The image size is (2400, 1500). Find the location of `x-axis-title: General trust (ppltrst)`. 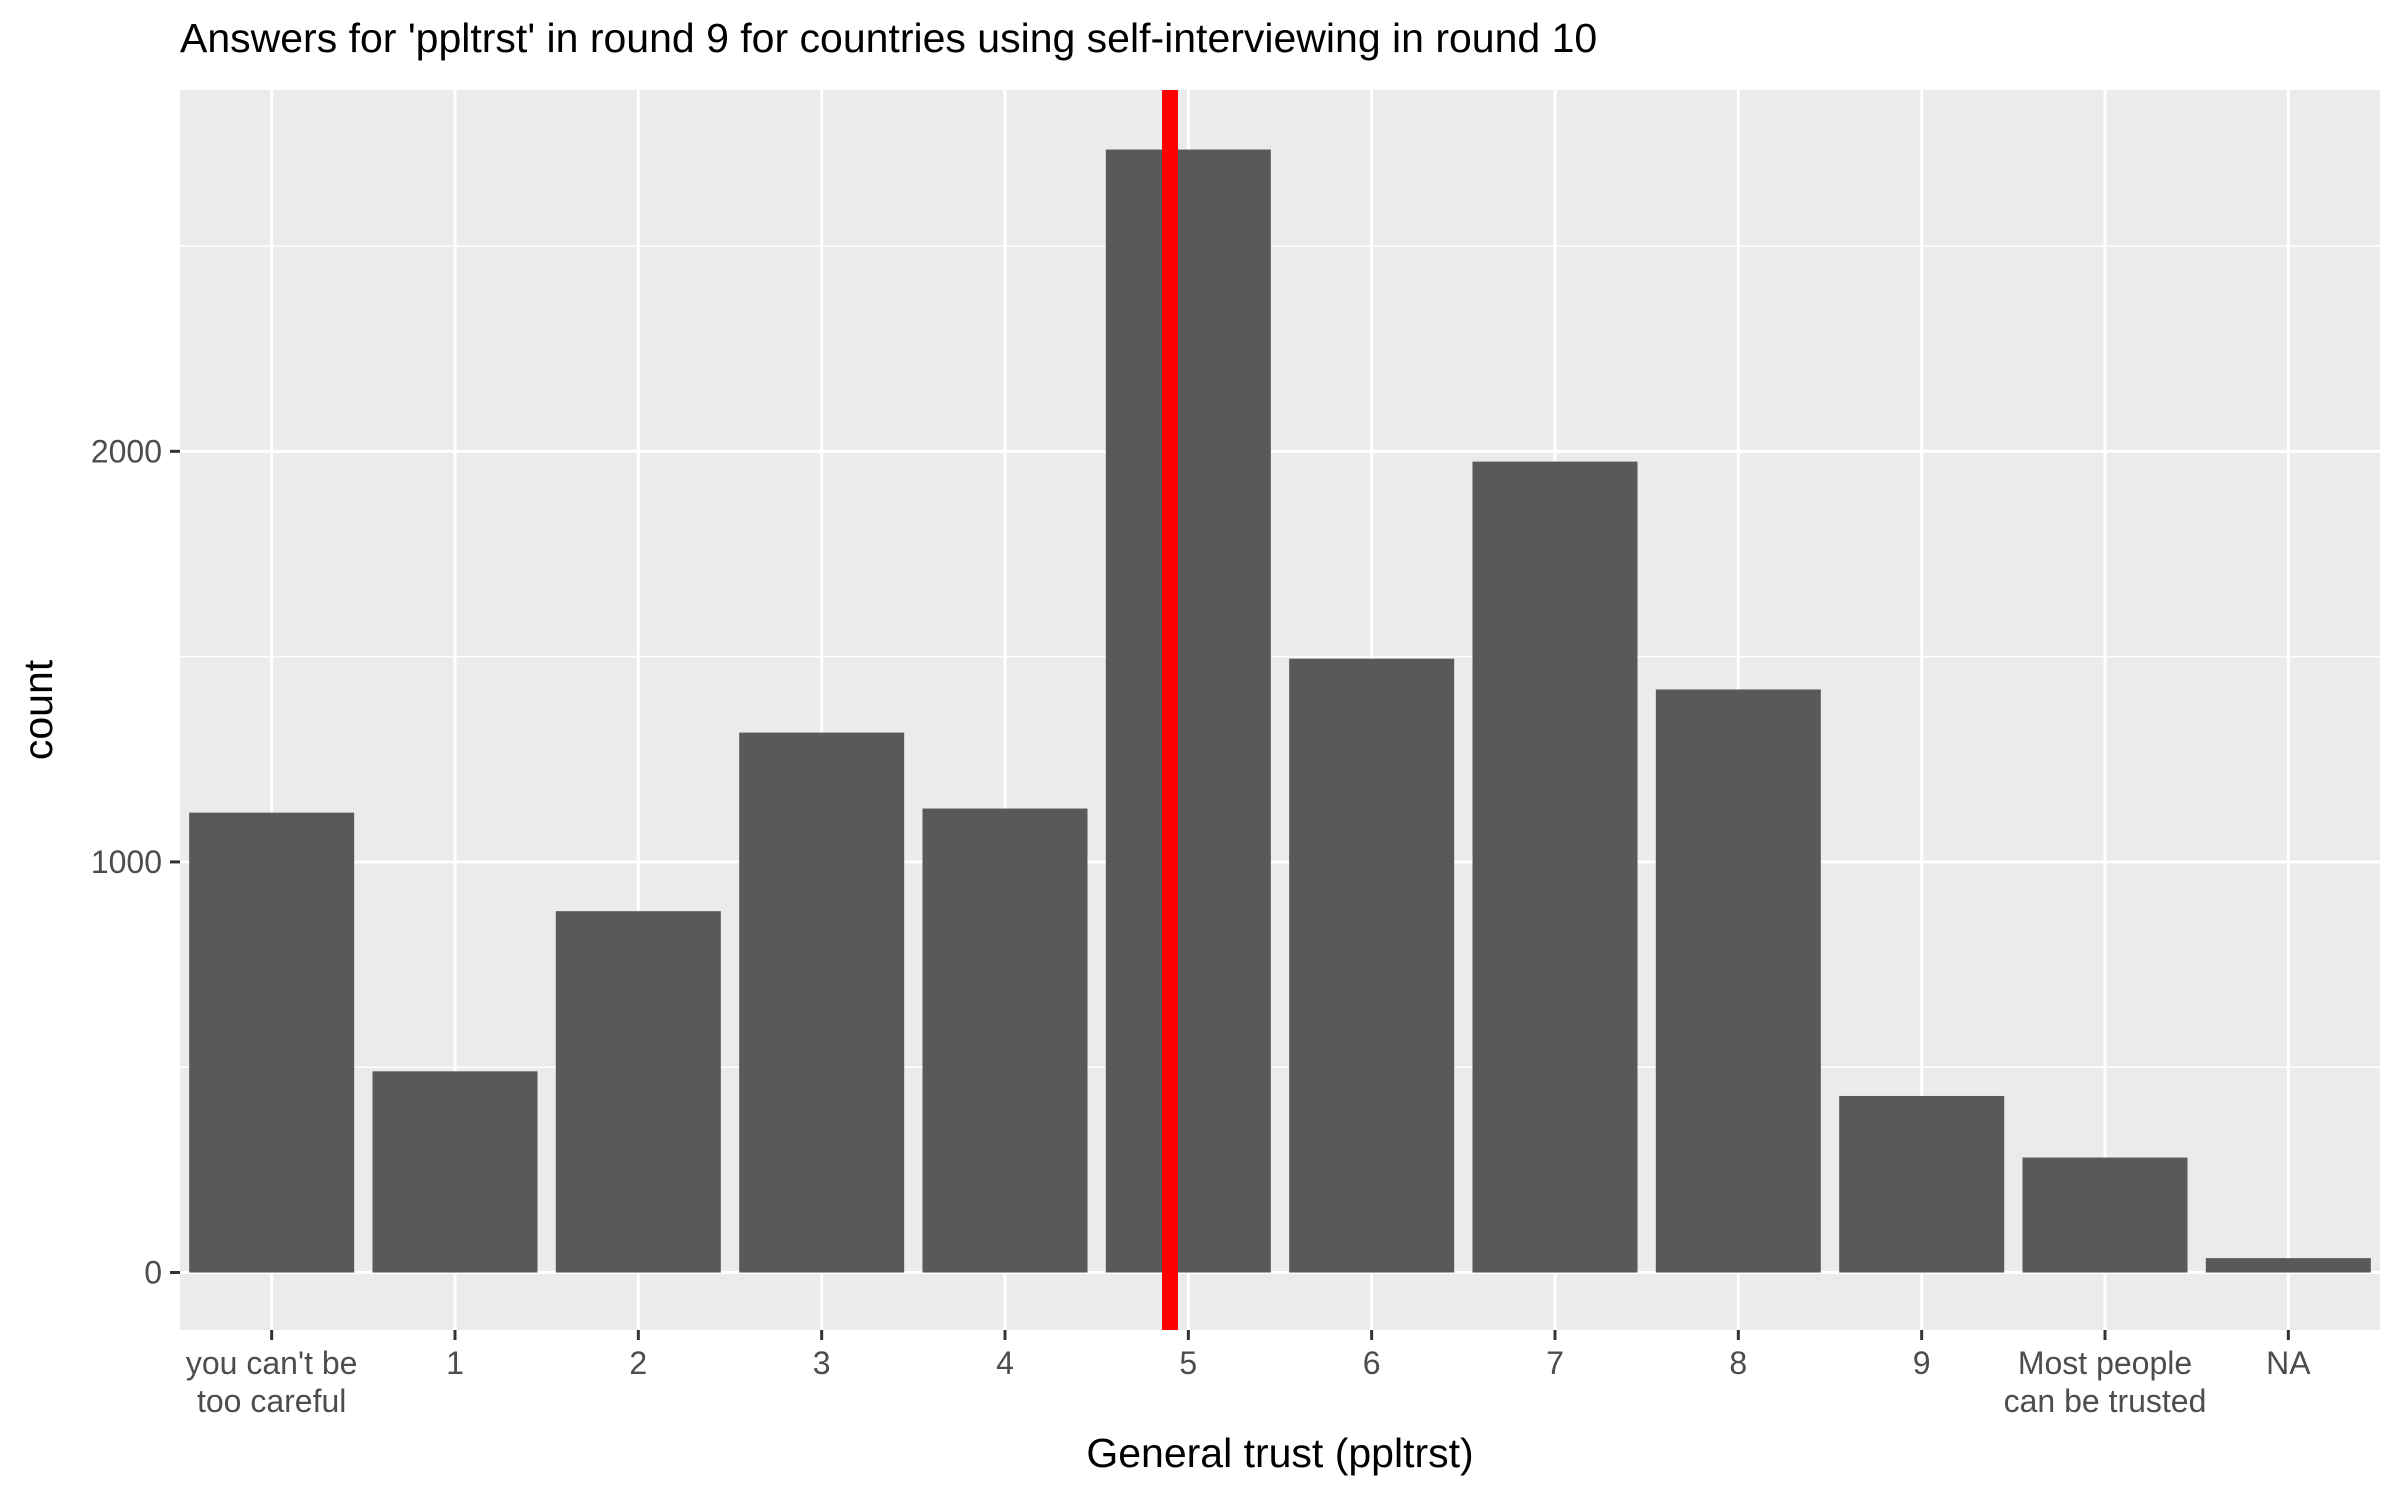

x-axis-title: General trust (ppltrst) is located at coordinates (1279, 1453).